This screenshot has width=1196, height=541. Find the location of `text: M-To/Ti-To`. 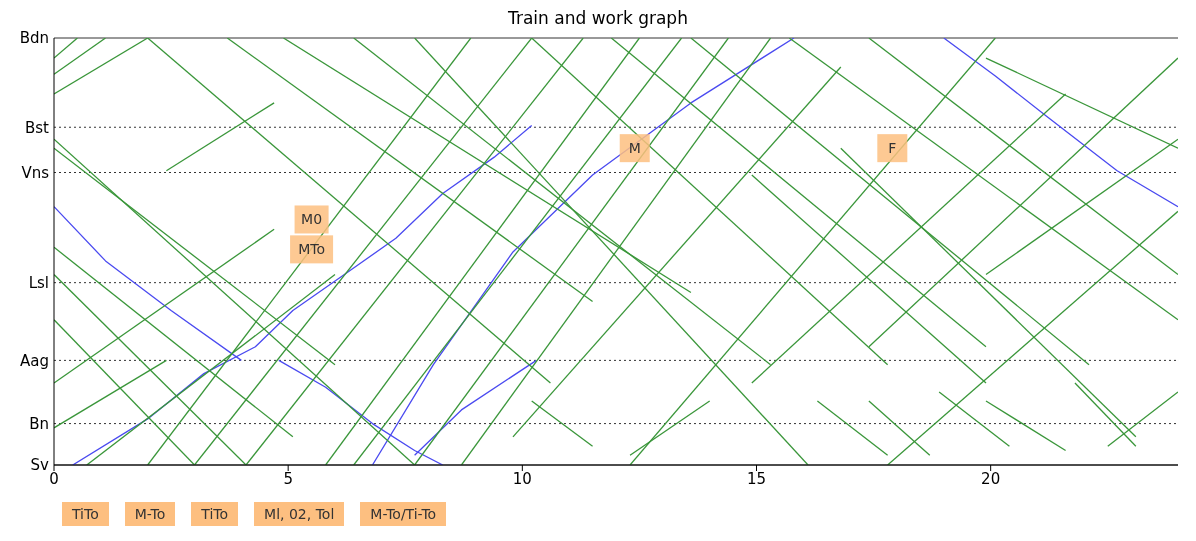

text: M-To/Ti-To is located at coordinates (403, 514).